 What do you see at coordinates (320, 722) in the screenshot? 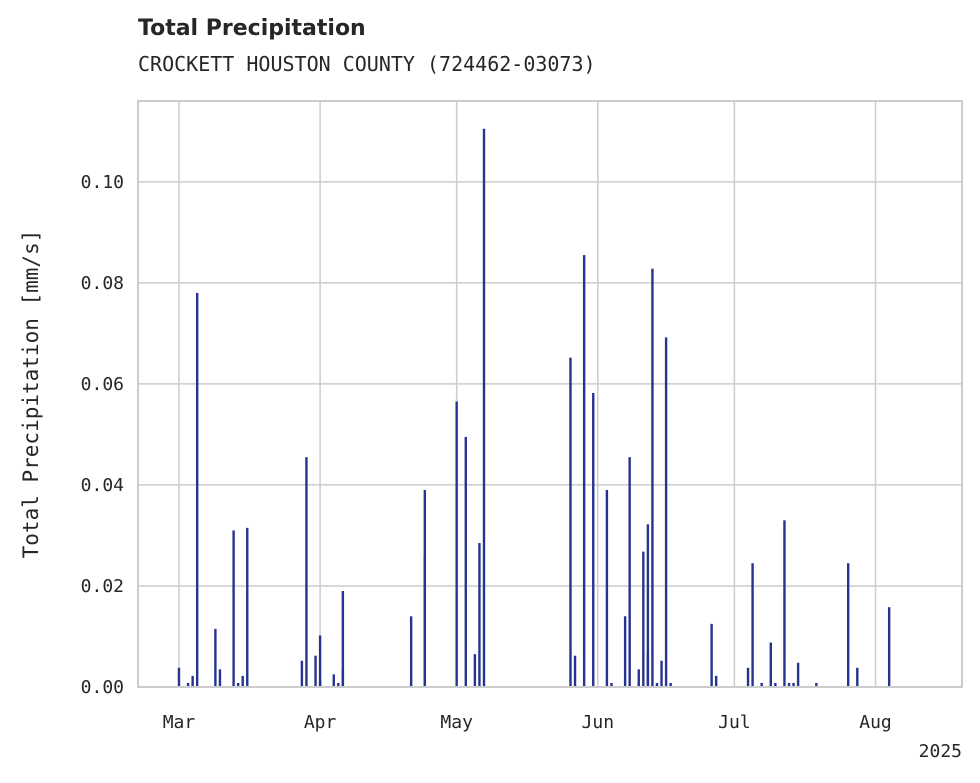
I see `x-tick-label: Apr` at bounding box center [320, 722].